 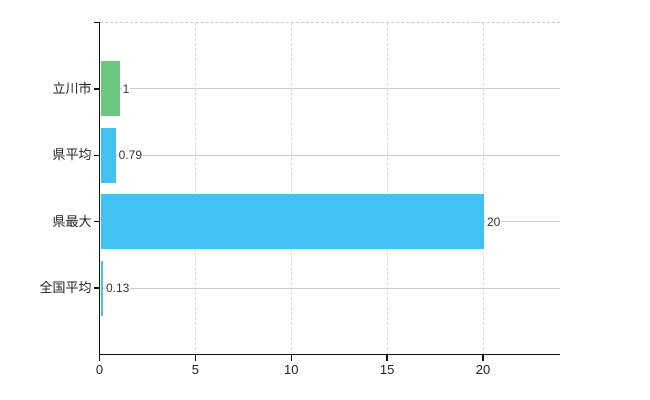 I want to click on x-tick-label: 0, so click(x=99, y=369).